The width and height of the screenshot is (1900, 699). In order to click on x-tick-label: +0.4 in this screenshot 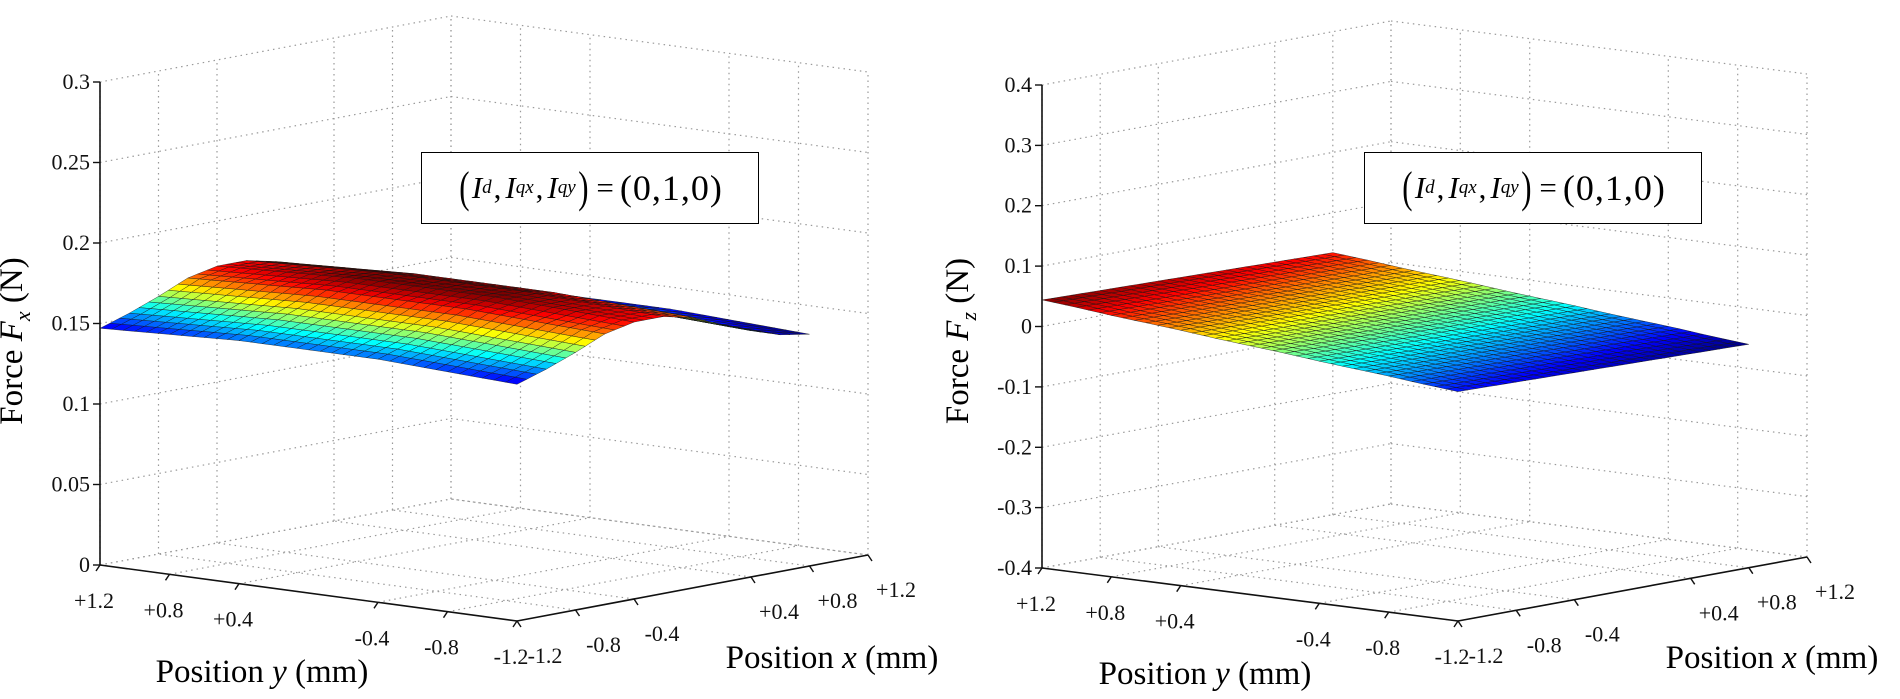, I will do `click(779, 611)`.